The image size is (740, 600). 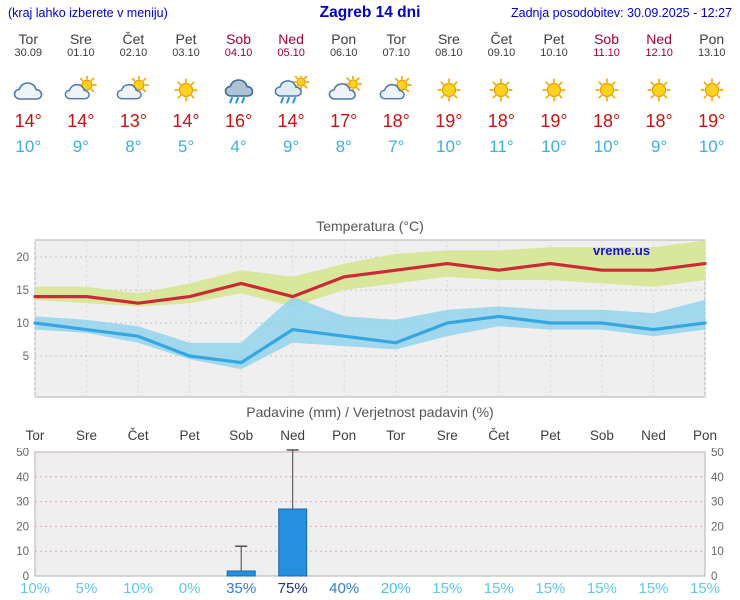 What do you see at coordinates (343, 53) in the screenshot?
I see `day-date: 06.10` at bounding box center [343, 53].